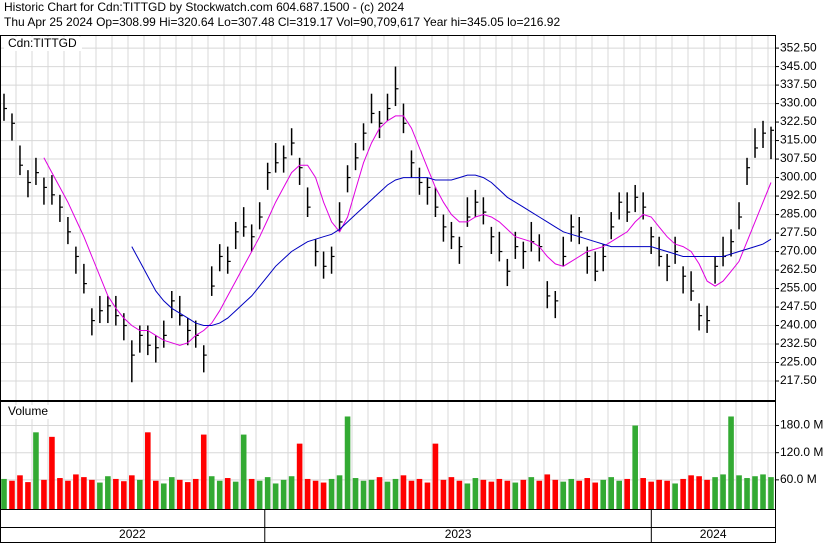  Describe the element at coordinates (798, 362) in the screenshot. I see `y-tick-label: 225.00` at that location.